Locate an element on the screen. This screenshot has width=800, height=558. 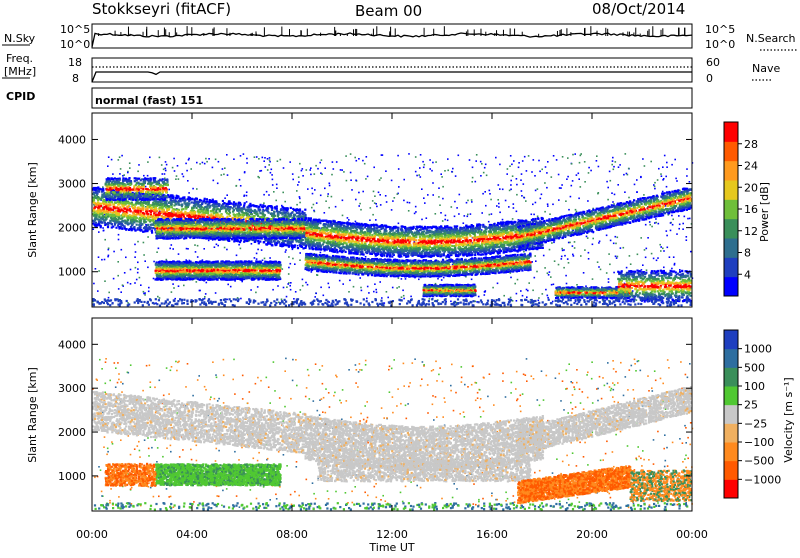
freq-label-line2: [MHz] is located at coordinates (20, 71).